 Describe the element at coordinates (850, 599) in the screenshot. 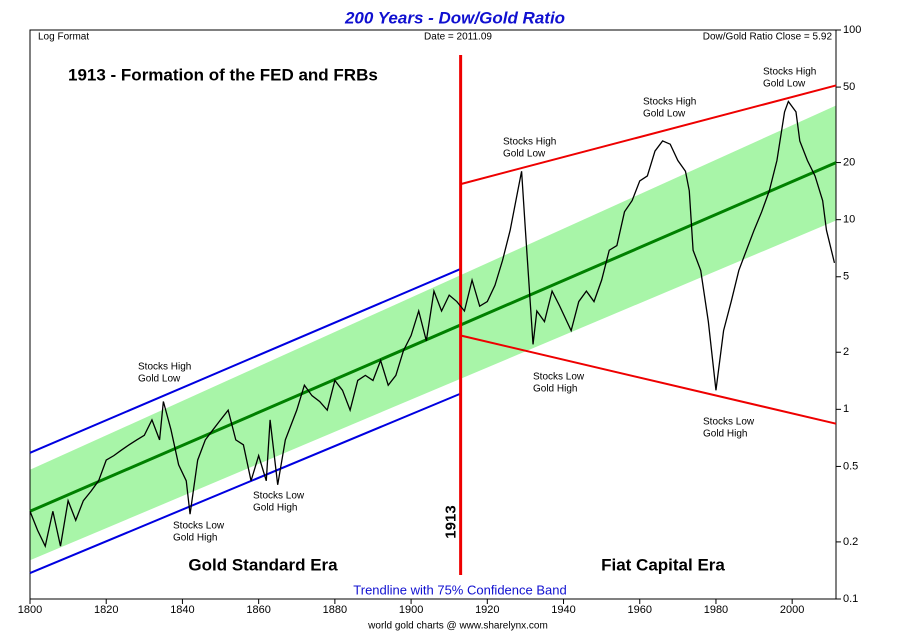

I see `y-tick-label: 0.1` at that location.